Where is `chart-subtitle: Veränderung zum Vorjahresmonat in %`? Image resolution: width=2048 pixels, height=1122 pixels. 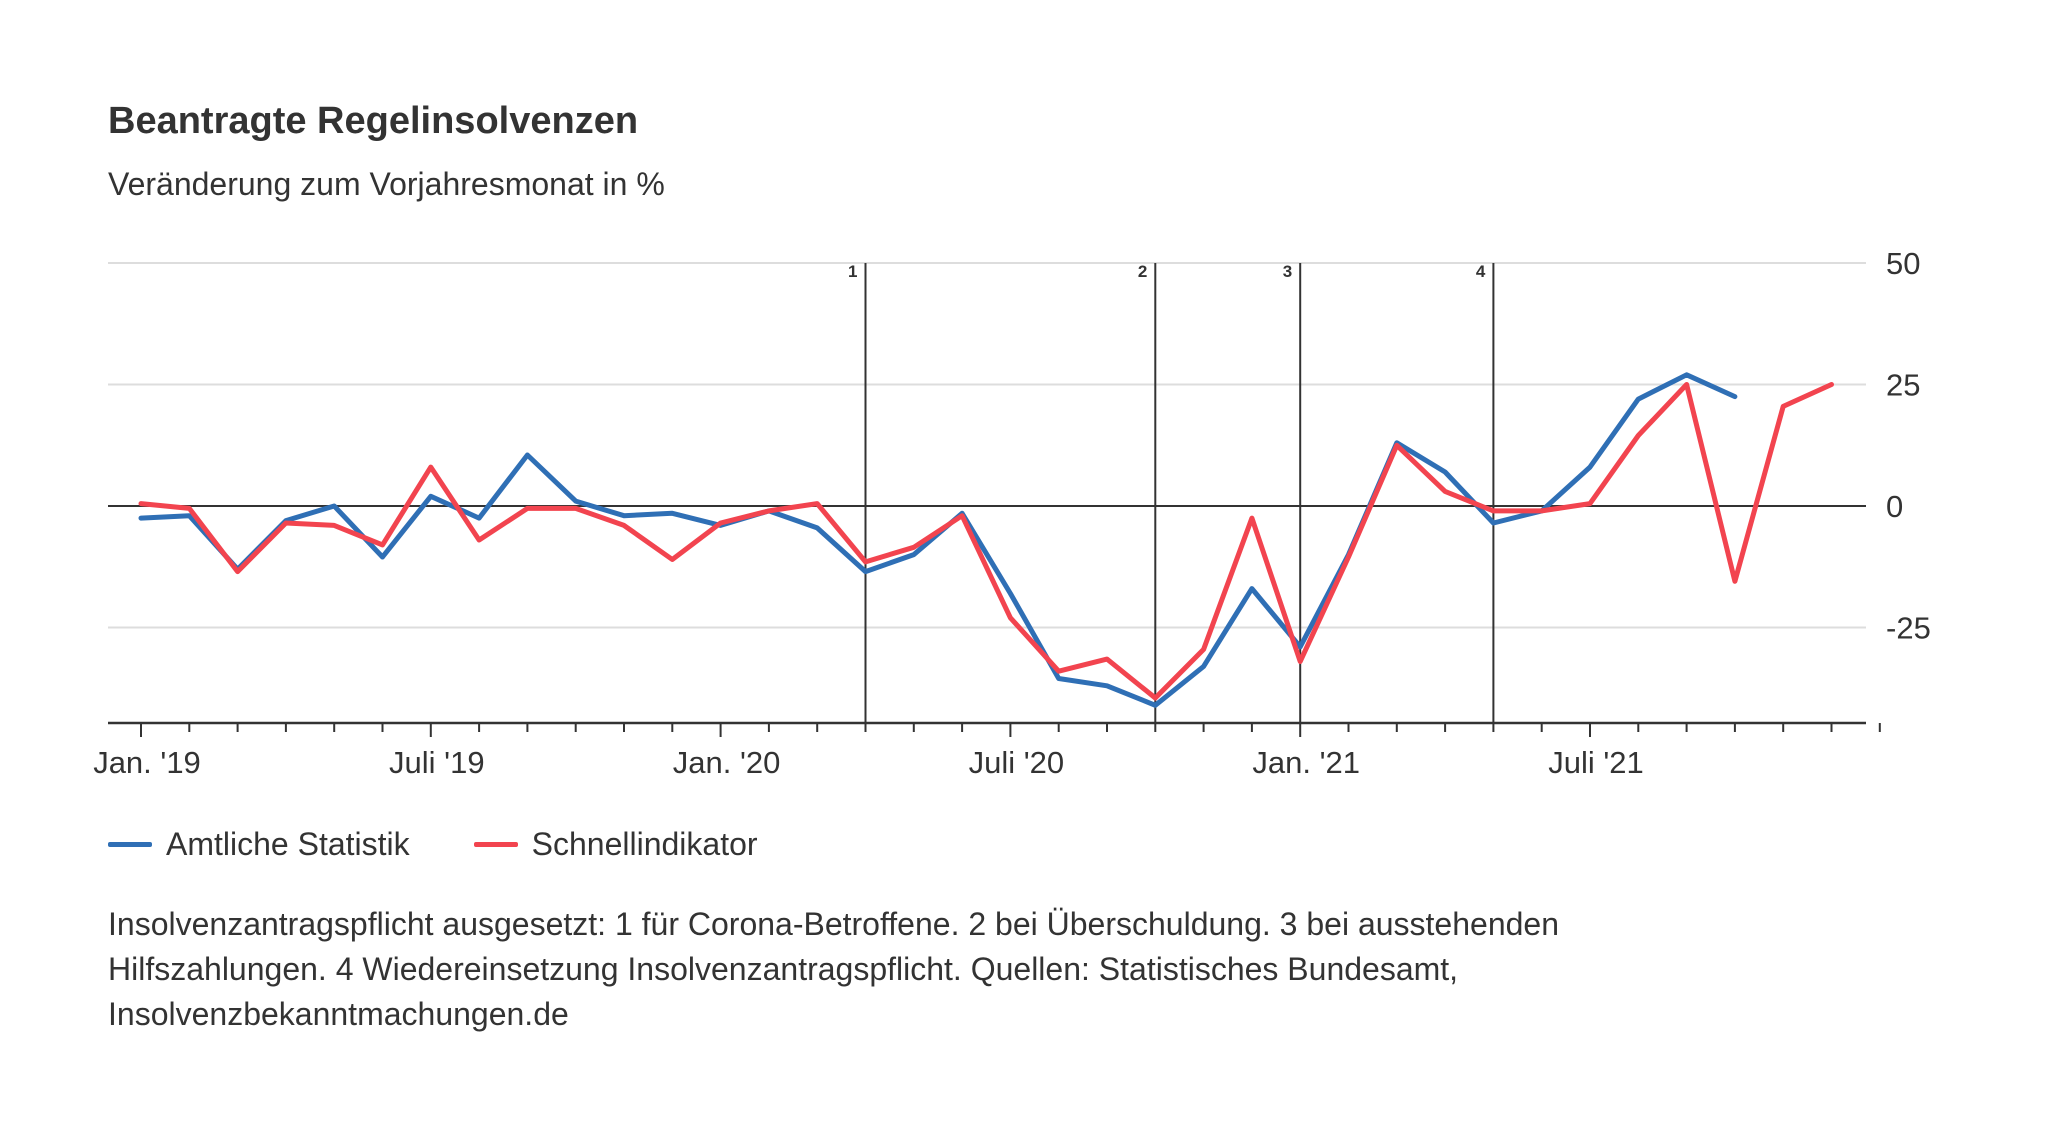
chart-subtitle: Veränderung zum Vorjahresmonat in % is located at coordinates (386, 184).